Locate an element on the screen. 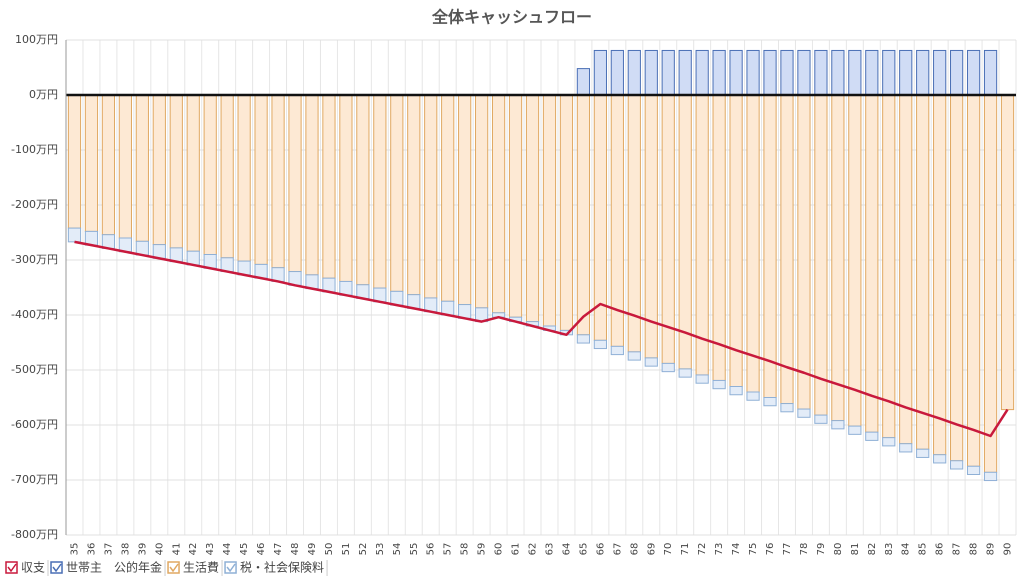 The width and height of the screenshot is (1024, 583). x-tick-label: 79 is located at coordinates (821, 549).